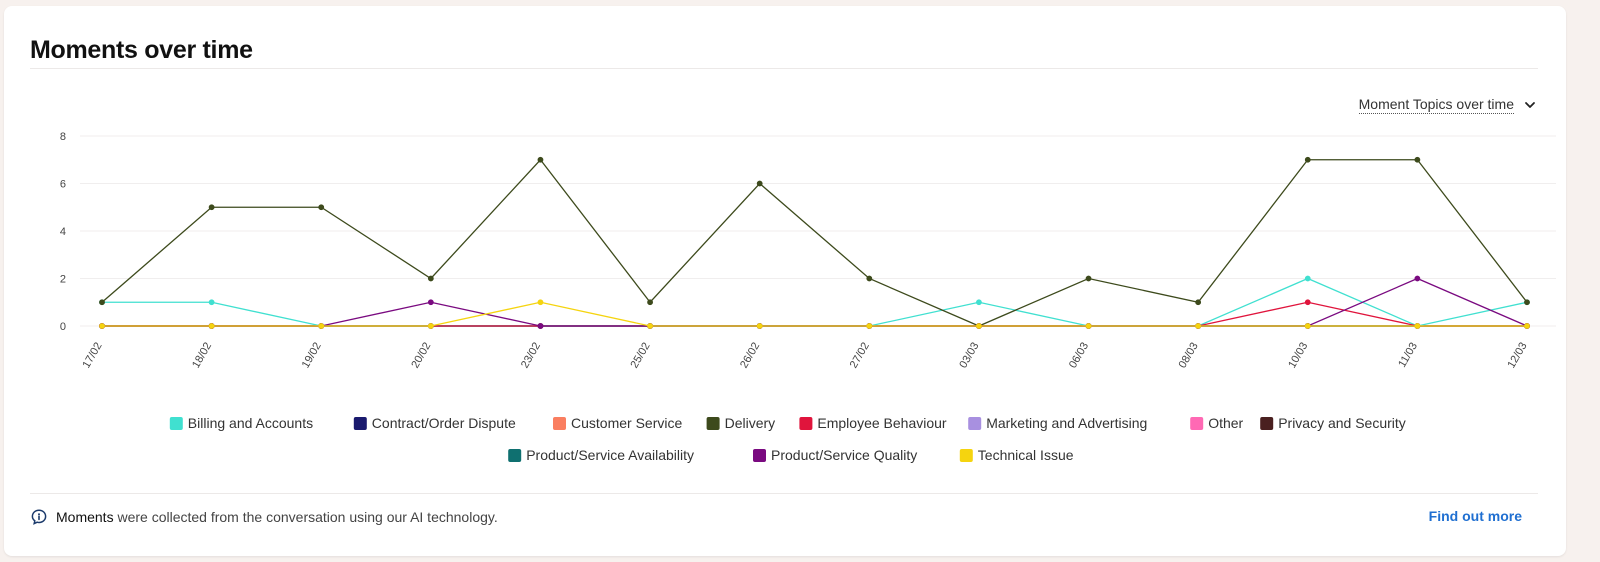  I want to click on legend-item: Technical Issue, so click(1016, 455).